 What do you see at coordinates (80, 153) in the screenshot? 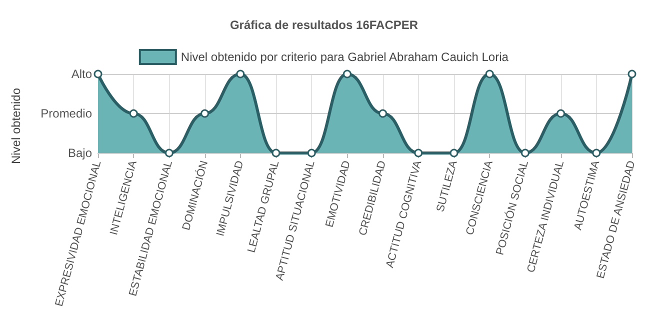
I see `ref-line-label: Bajo` at bounding box center [80, 153].